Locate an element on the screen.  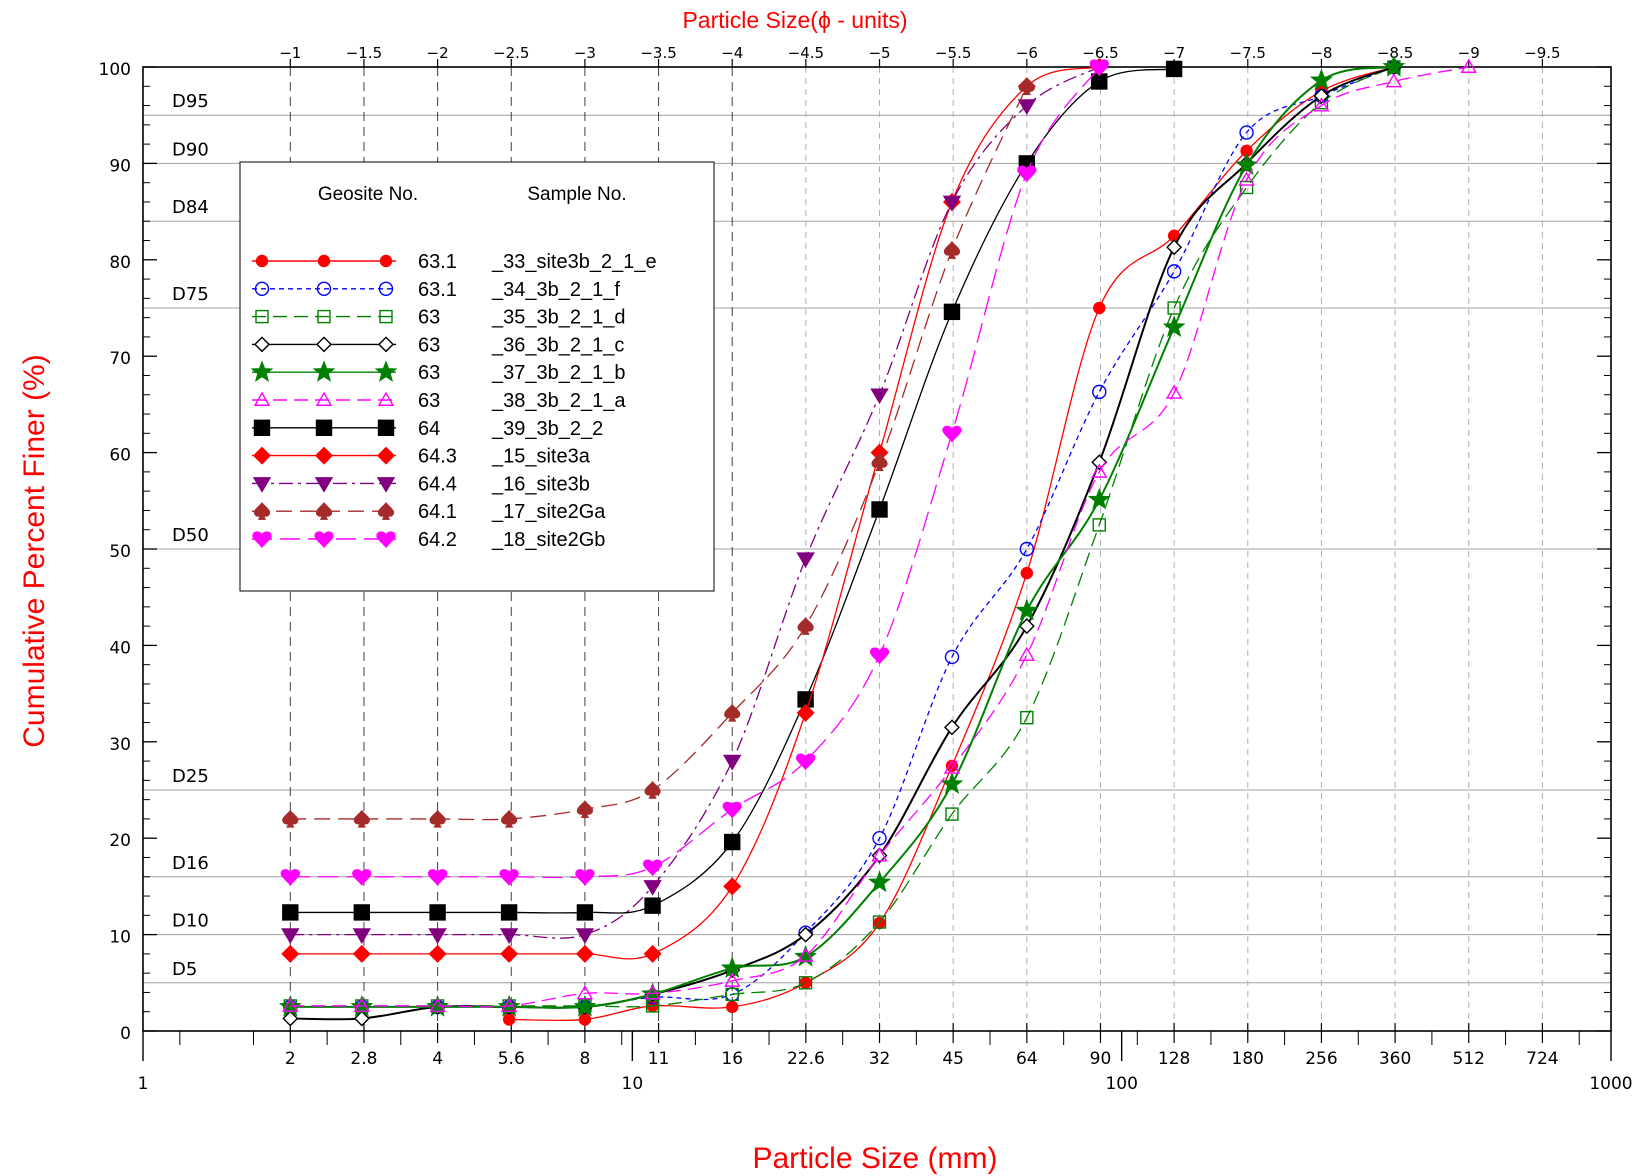
legend-entry: 64.4 _16_site3b is located at coordinates (421, 484).